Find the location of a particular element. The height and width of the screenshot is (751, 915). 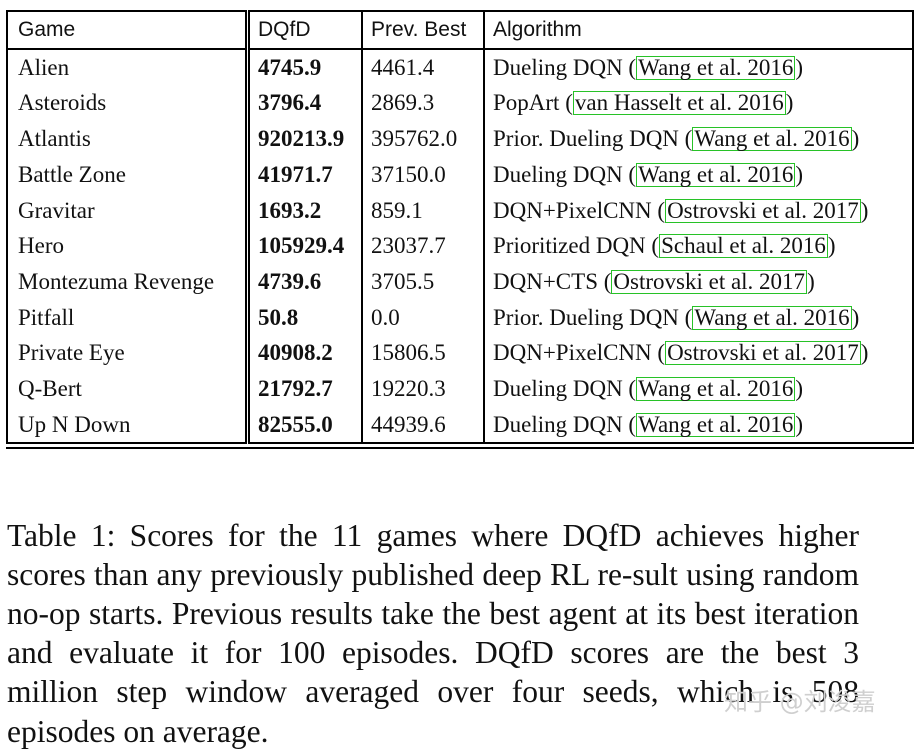

cell-dqfd-score: 82555.0 is located at coordinates (303, 425).